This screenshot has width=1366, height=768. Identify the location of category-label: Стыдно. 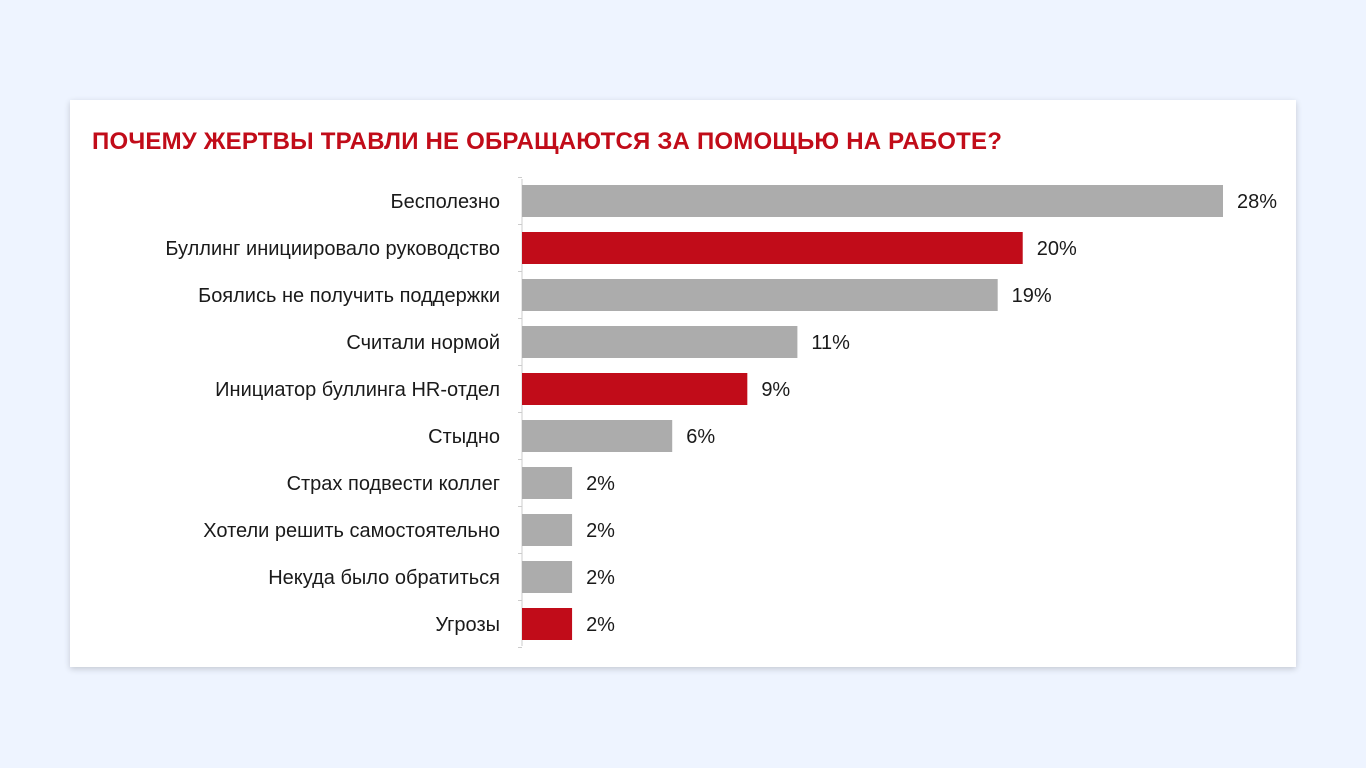
(464, 437).